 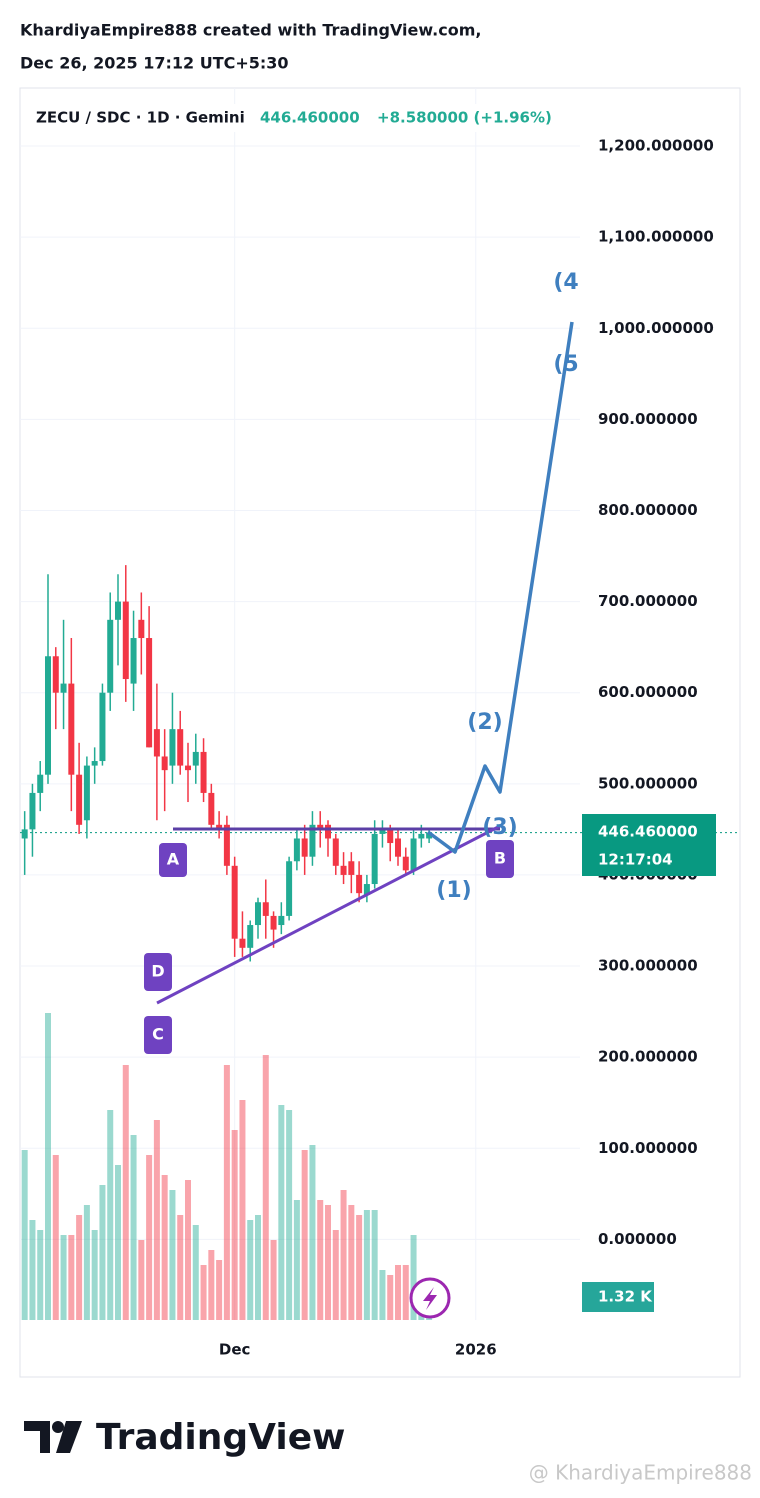 What do you see at coordinates (648, 1057) in the screenshot?
I see `y-tick-label: 200.000000` at bounding box center [648, 1057].